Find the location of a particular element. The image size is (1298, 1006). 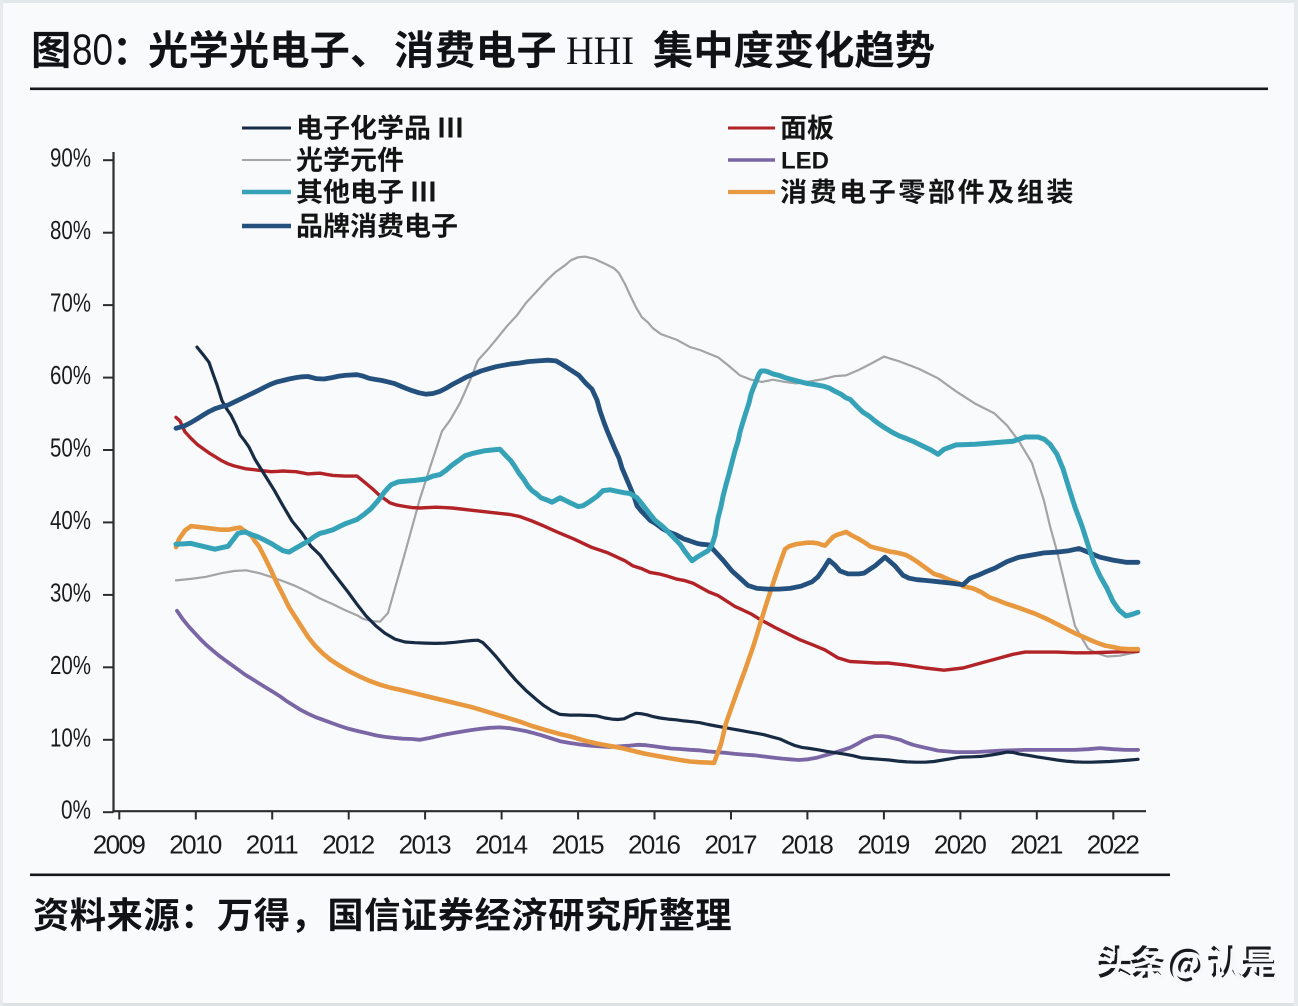

svg-text: 2012 is located at coordinates (348, 845).